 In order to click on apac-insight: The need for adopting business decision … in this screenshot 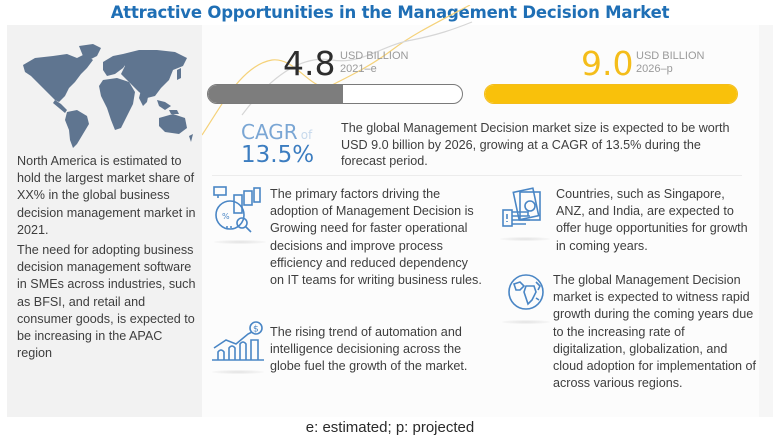, I will do `click(106, 302)`.